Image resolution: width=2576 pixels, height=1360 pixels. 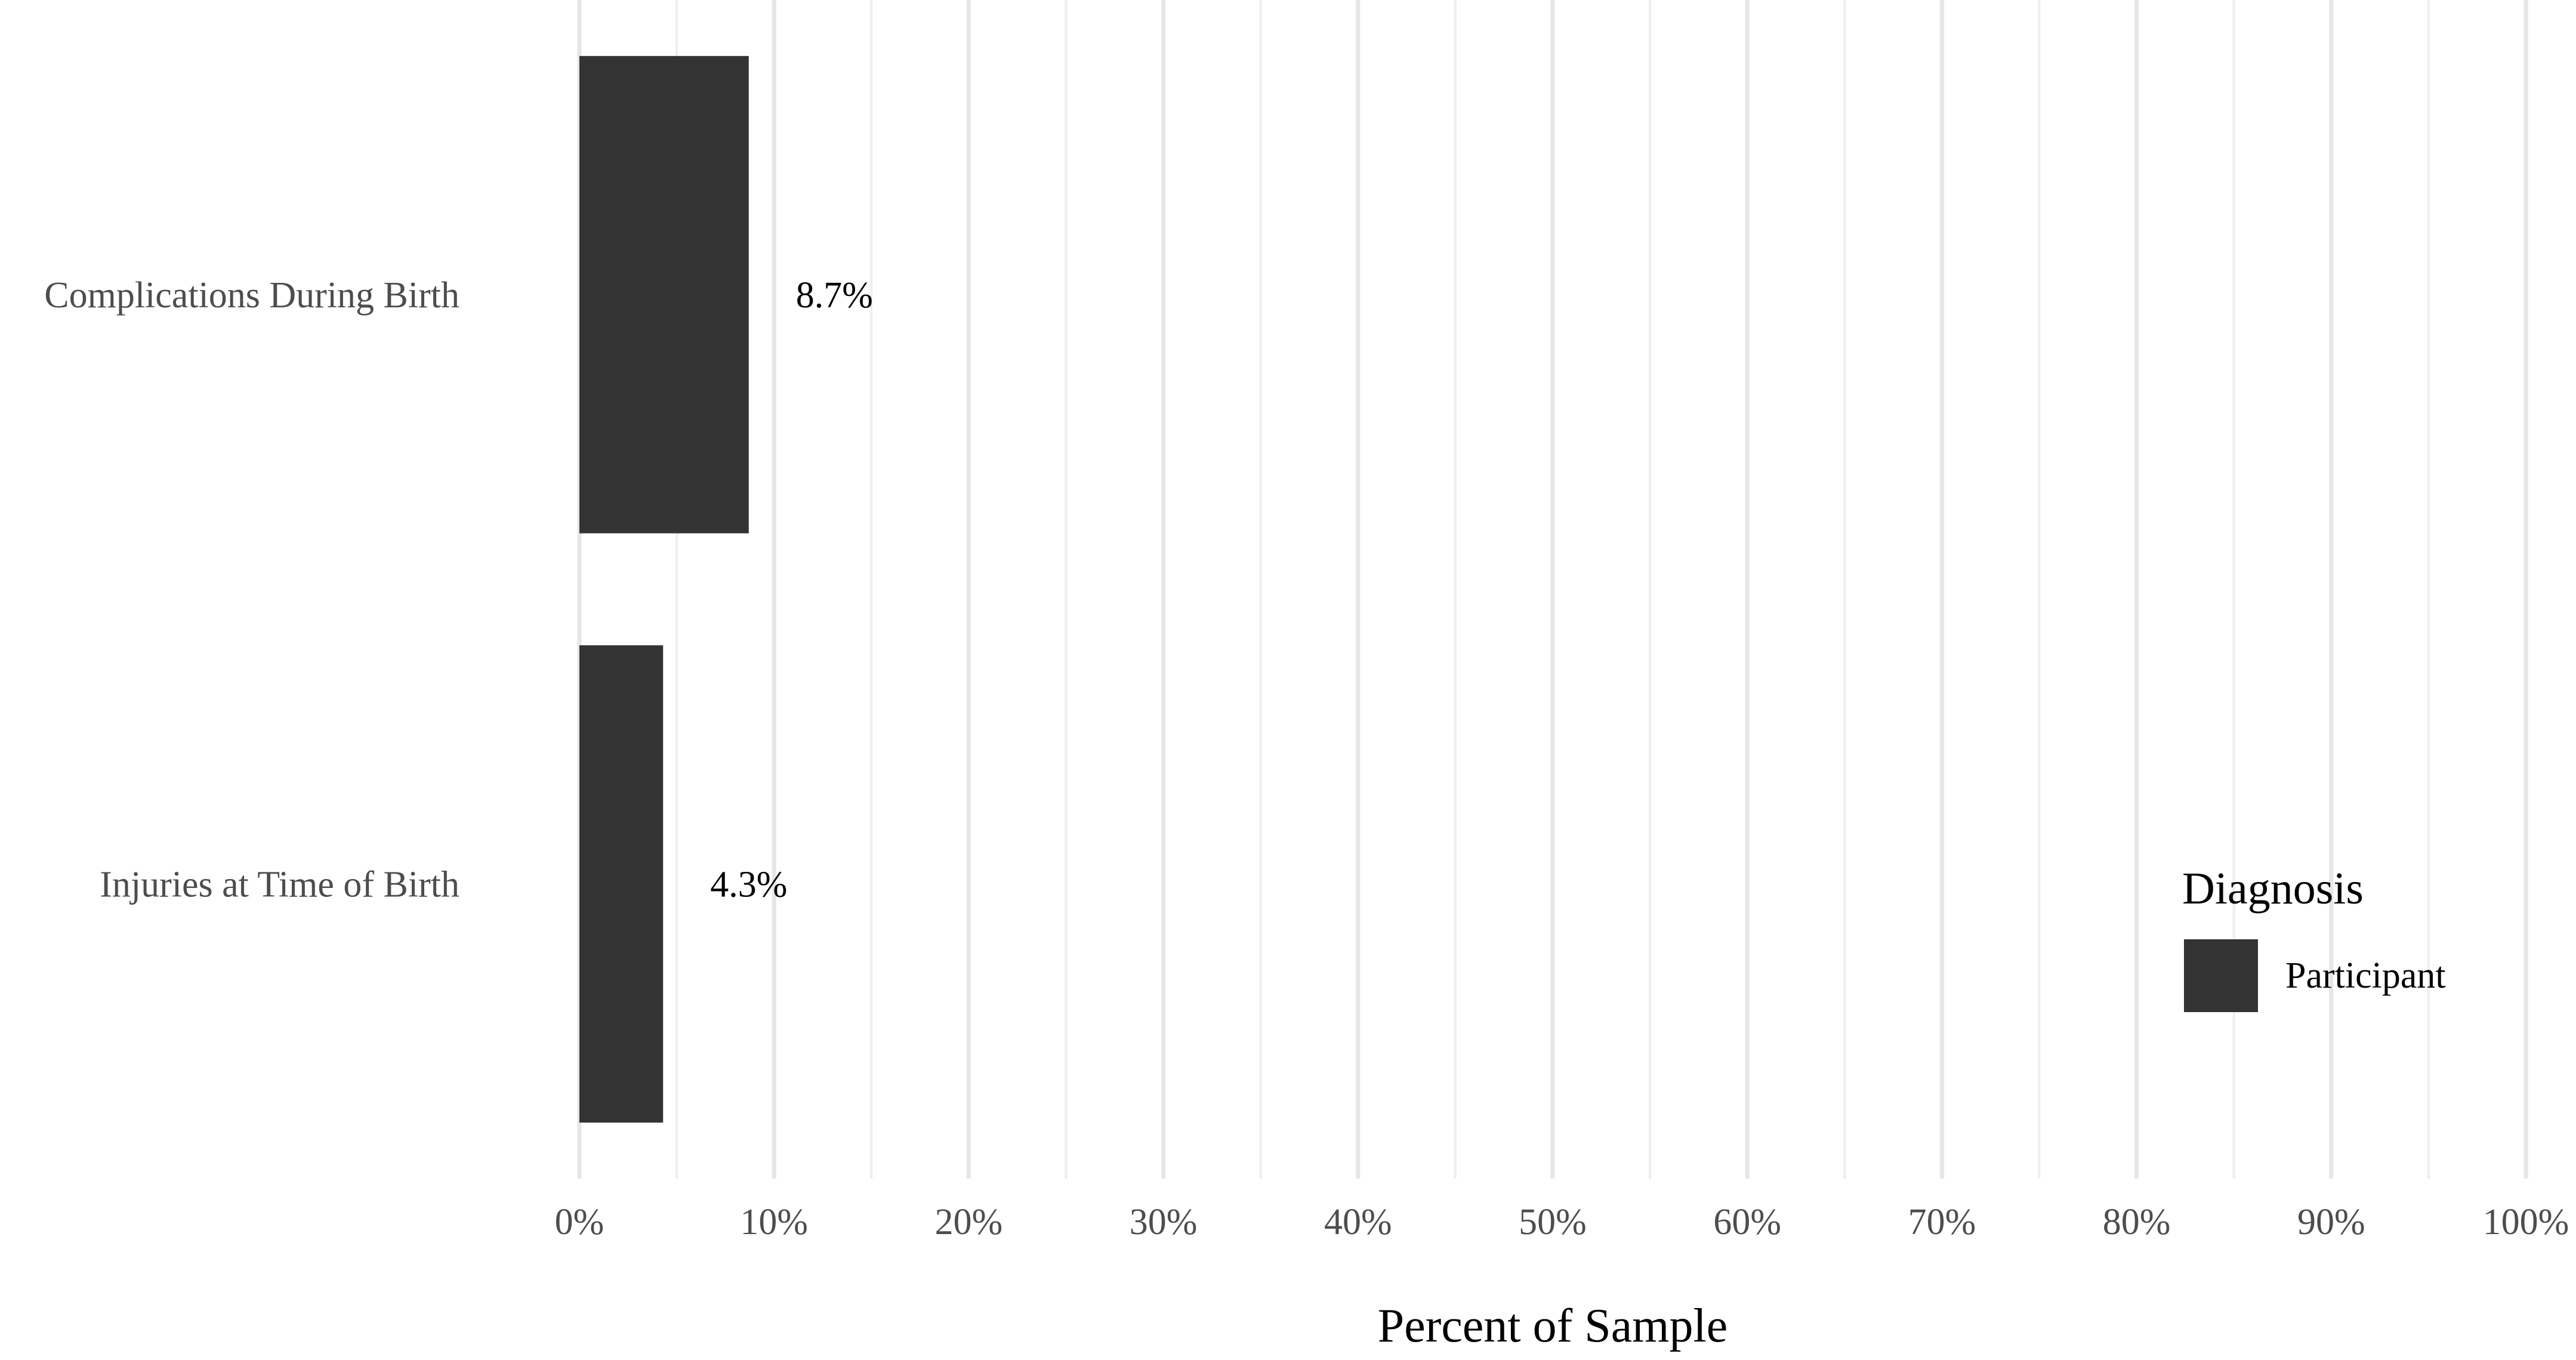 What do you see at coordinates (1164, 1222) in the screenshot?
I see `x-tick-label: 30%` at bounding box center [1164, 1222].